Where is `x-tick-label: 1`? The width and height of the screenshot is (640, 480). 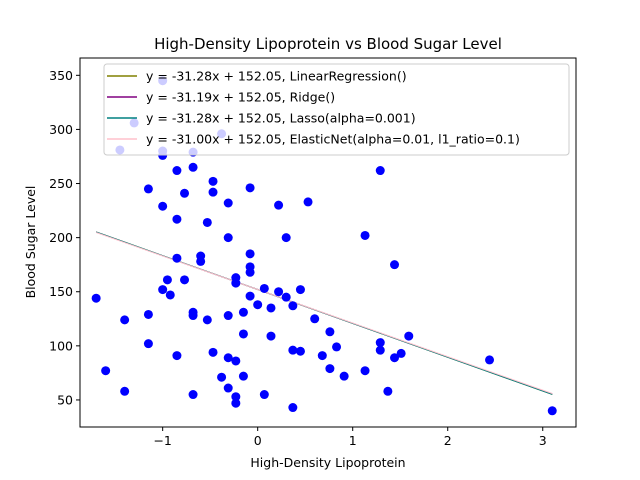
x-tick-label: 1 is located at coordinates (353, 440).